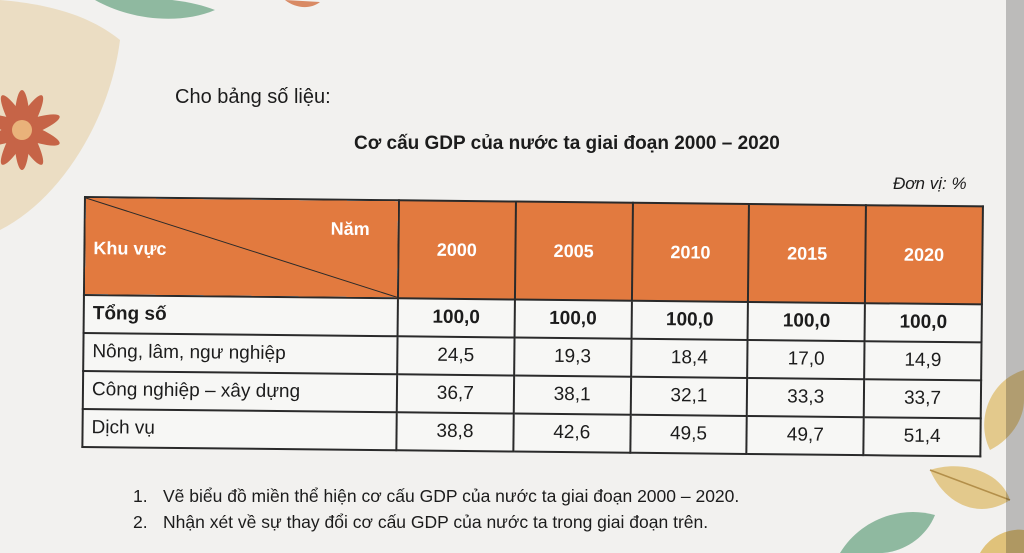 The height and width of the screenshot is (553, 1024). Describe the element at coordinates (922, 437) in the screenshot. I see `table-cell: 51,4` at that location.